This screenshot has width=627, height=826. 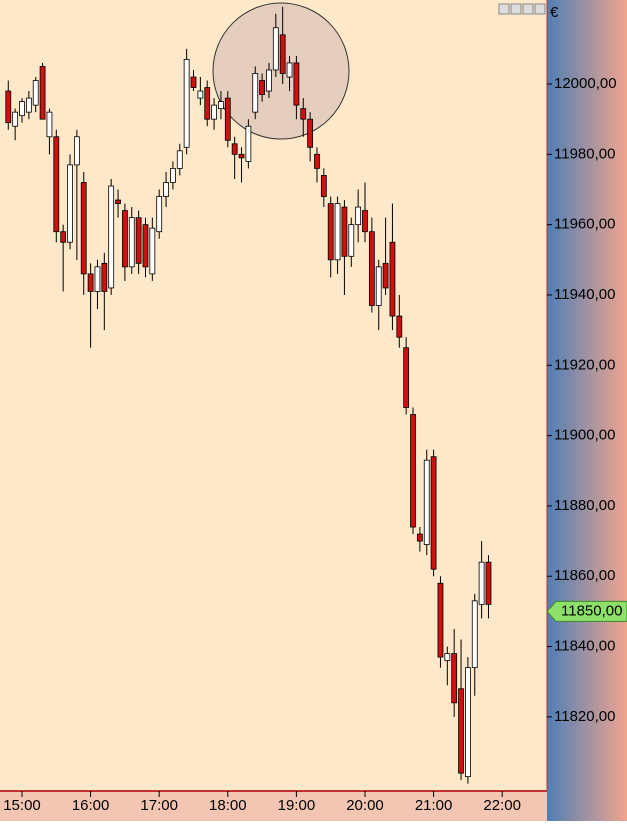 What do you see at coordinates (584, 646) in the screenshot?
I see `y-tick-label: 11840,00` at bounding box center [584, 646].